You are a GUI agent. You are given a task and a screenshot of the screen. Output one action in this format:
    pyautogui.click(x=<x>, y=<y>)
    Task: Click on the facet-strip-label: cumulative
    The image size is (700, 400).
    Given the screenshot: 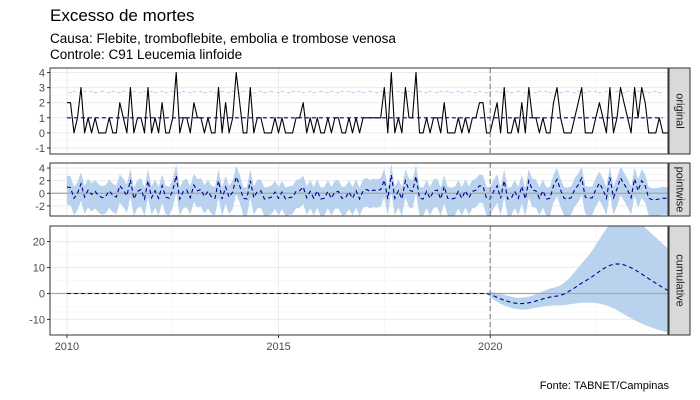 What is the action you would take?
    pyautogui.click(x=680, y=280)
    